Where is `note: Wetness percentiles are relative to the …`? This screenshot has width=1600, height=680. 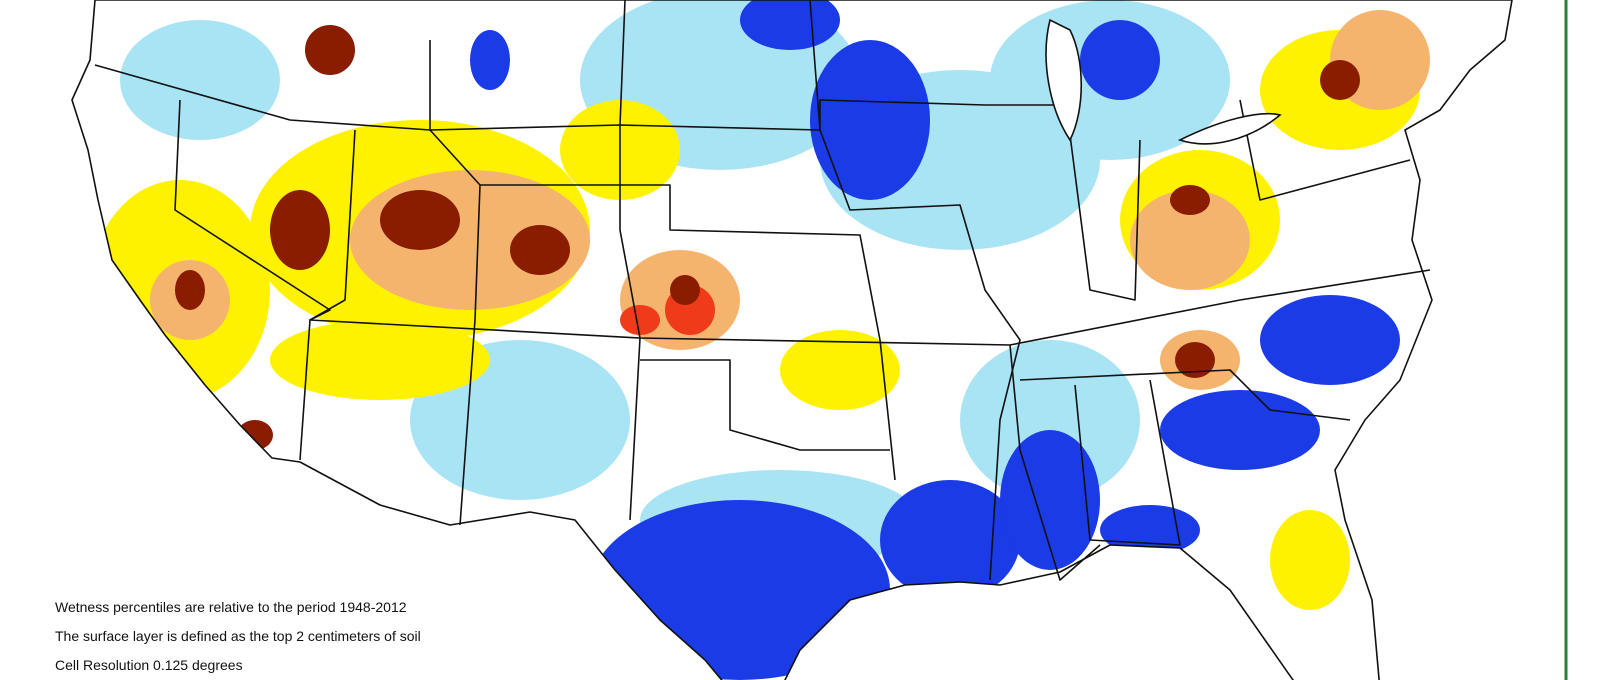
note: Wetness percentiles are relative to the … is located at coordinates (231, 607).